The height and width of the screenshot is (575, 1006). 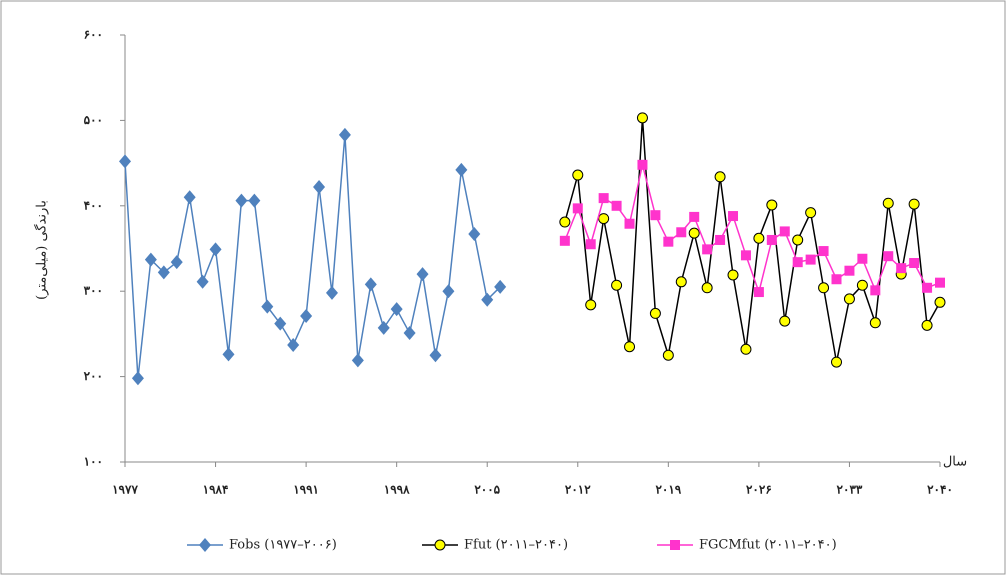 What do you see at coordinates (93, 462) in the screenshot?
I see `y-tick-label: ۱۰۰` at bounding box center [93, 462].